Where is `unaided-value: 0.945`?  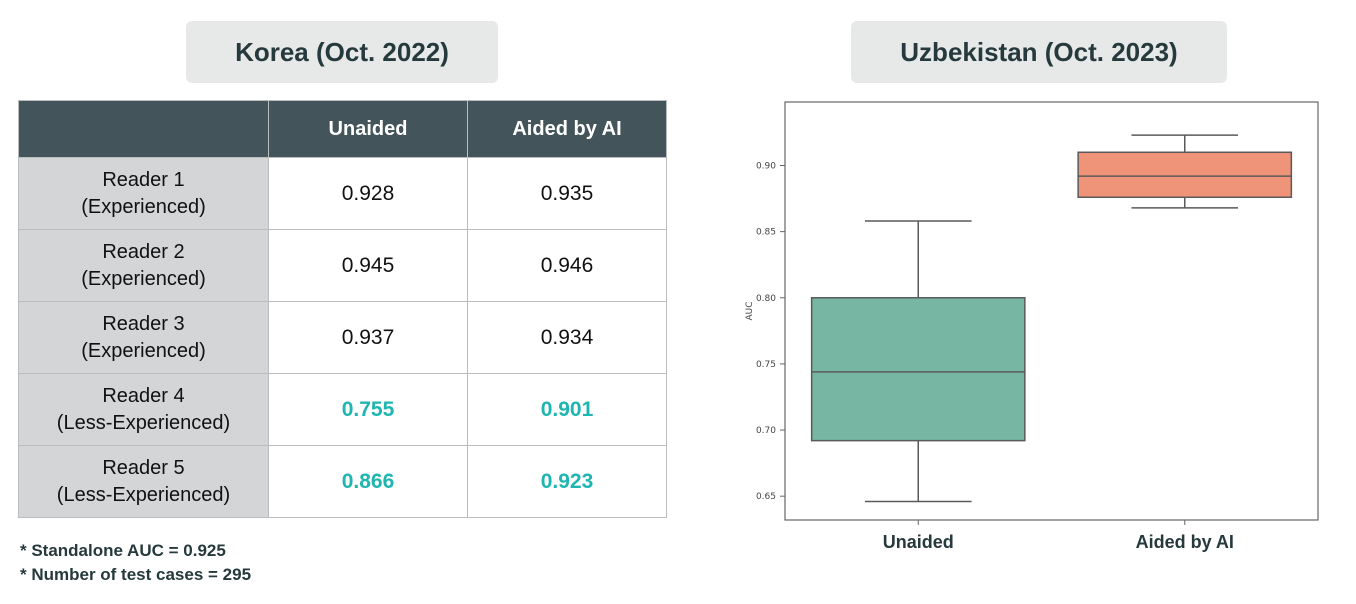
unaided-value: 0.945 is located at coordinates (368, 265).